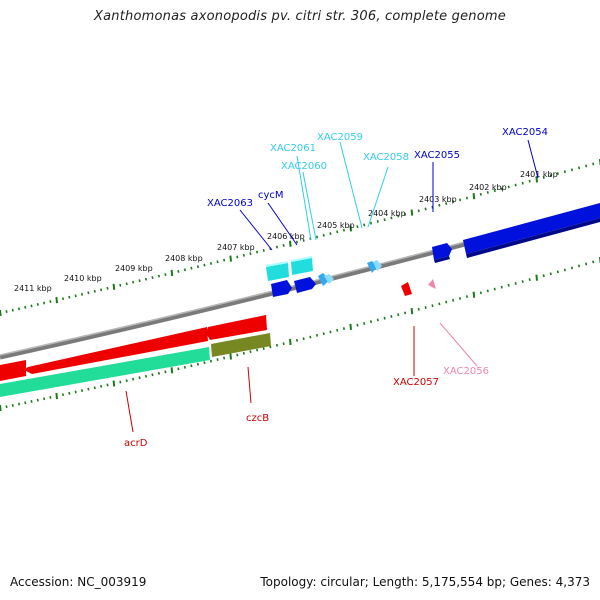  What do you see at coordinates (282, 224) in the screenshot?
I see `leader-cycM` at bounding box center [282, 224].